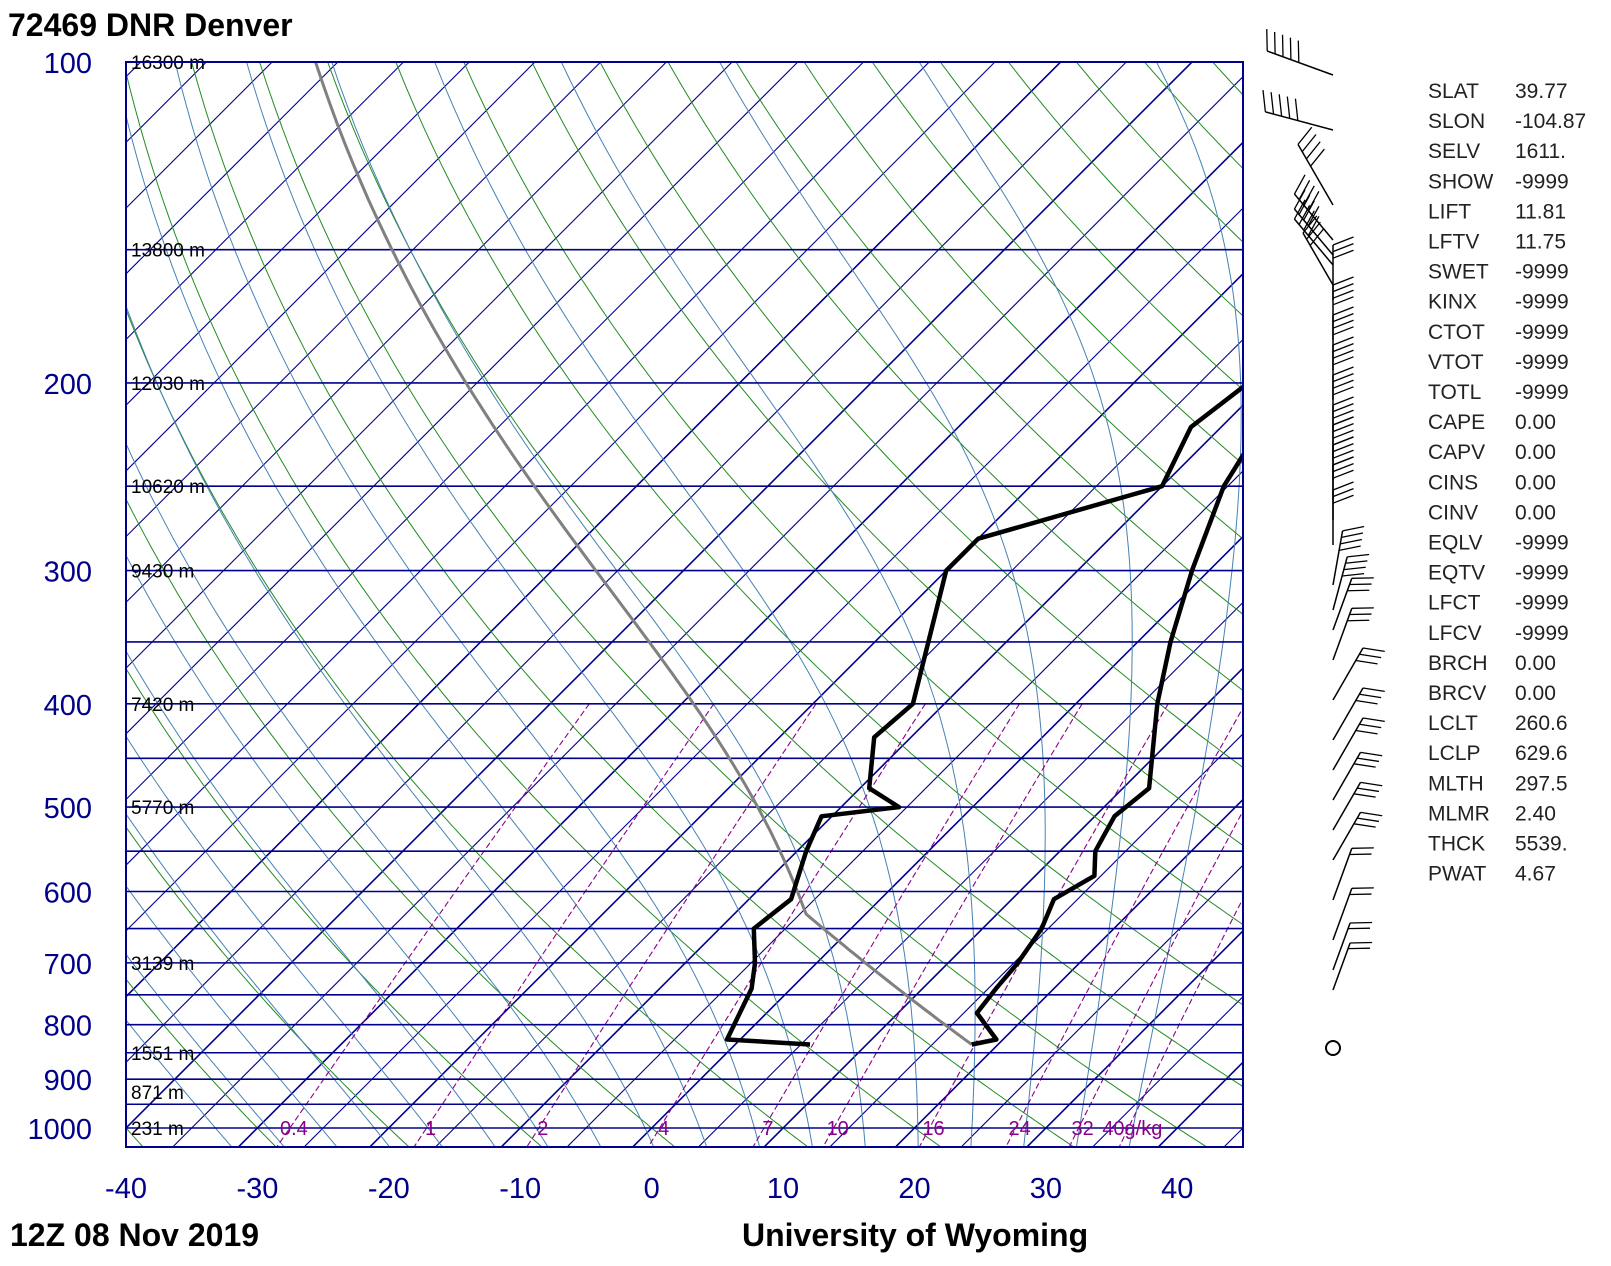 Image resolution: width=1611 pixels, height=1266 pixels. Describe the element at coordinates (68, 385) in the screenshot. I see `pressure-tick-label: 200` at that location.